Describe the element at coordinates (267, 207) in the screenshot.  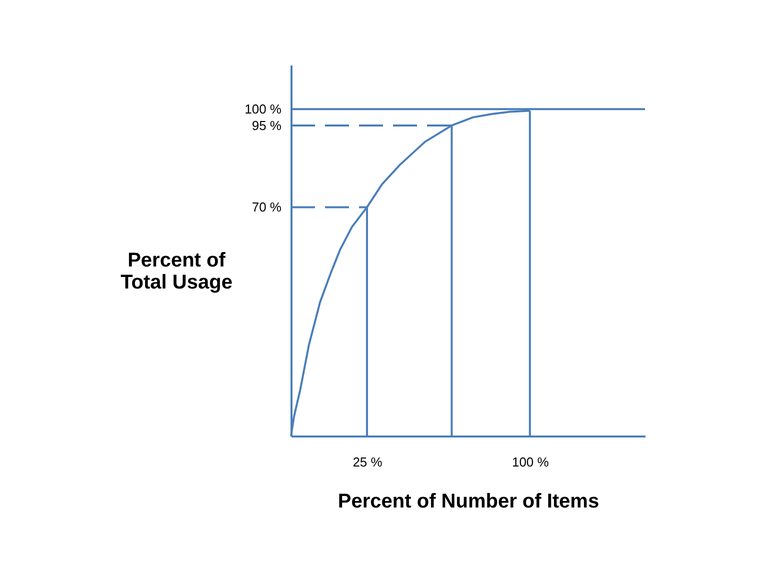
I see `y-tick-label: 70 %` at that location.